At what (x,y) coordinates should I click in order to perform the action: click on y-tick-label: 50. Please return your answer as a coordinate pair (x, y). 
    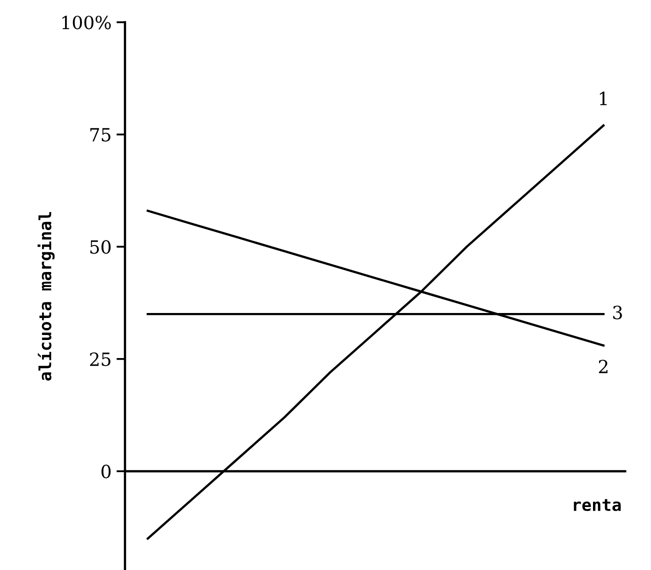
    Looking at the image, I should click on (100, 247).